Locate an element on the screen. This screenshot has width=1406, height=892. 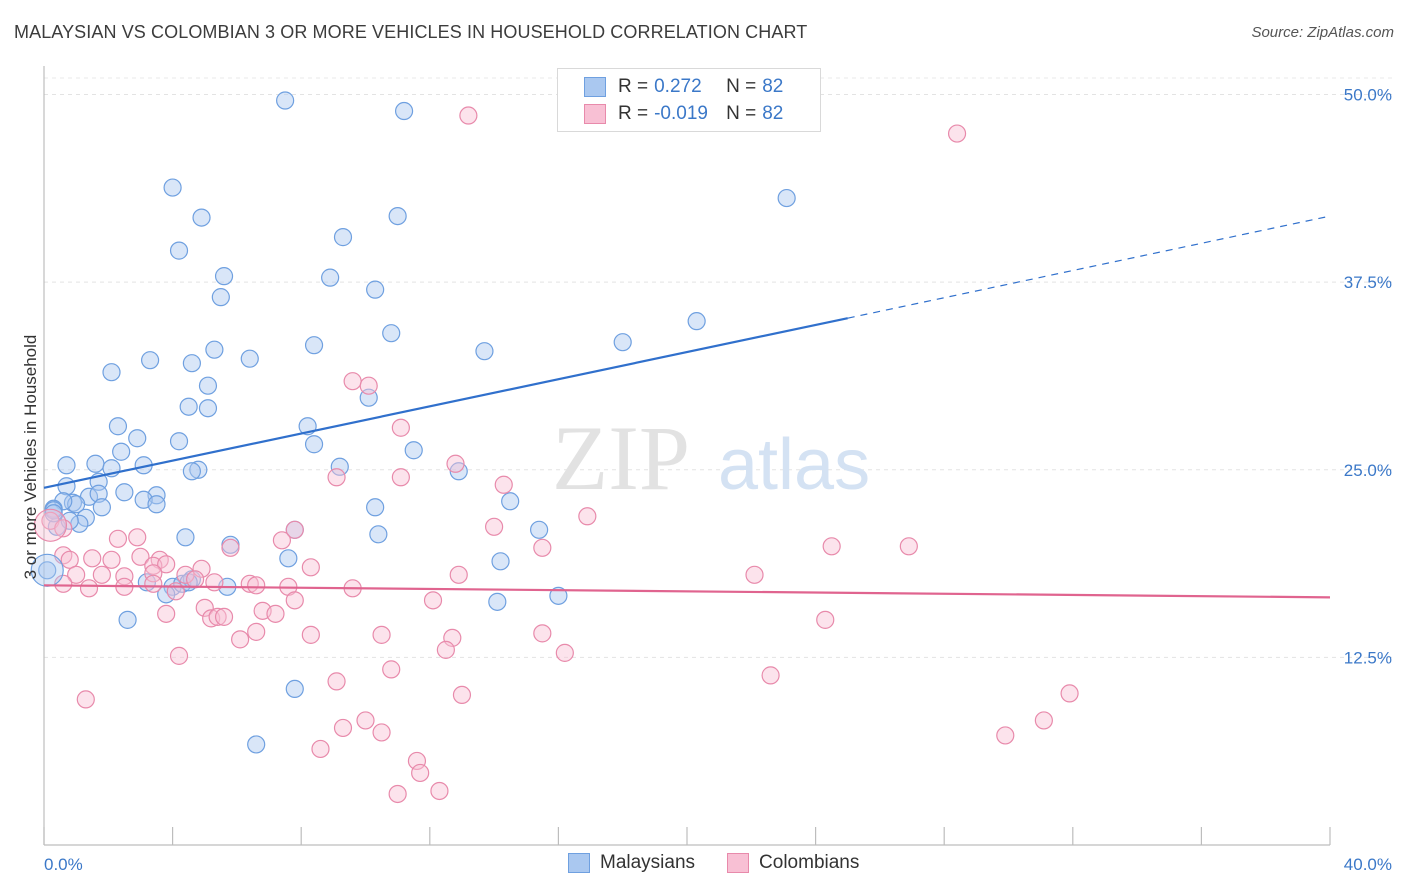
legend-n-label: N = is located at coordinates (741, 113).